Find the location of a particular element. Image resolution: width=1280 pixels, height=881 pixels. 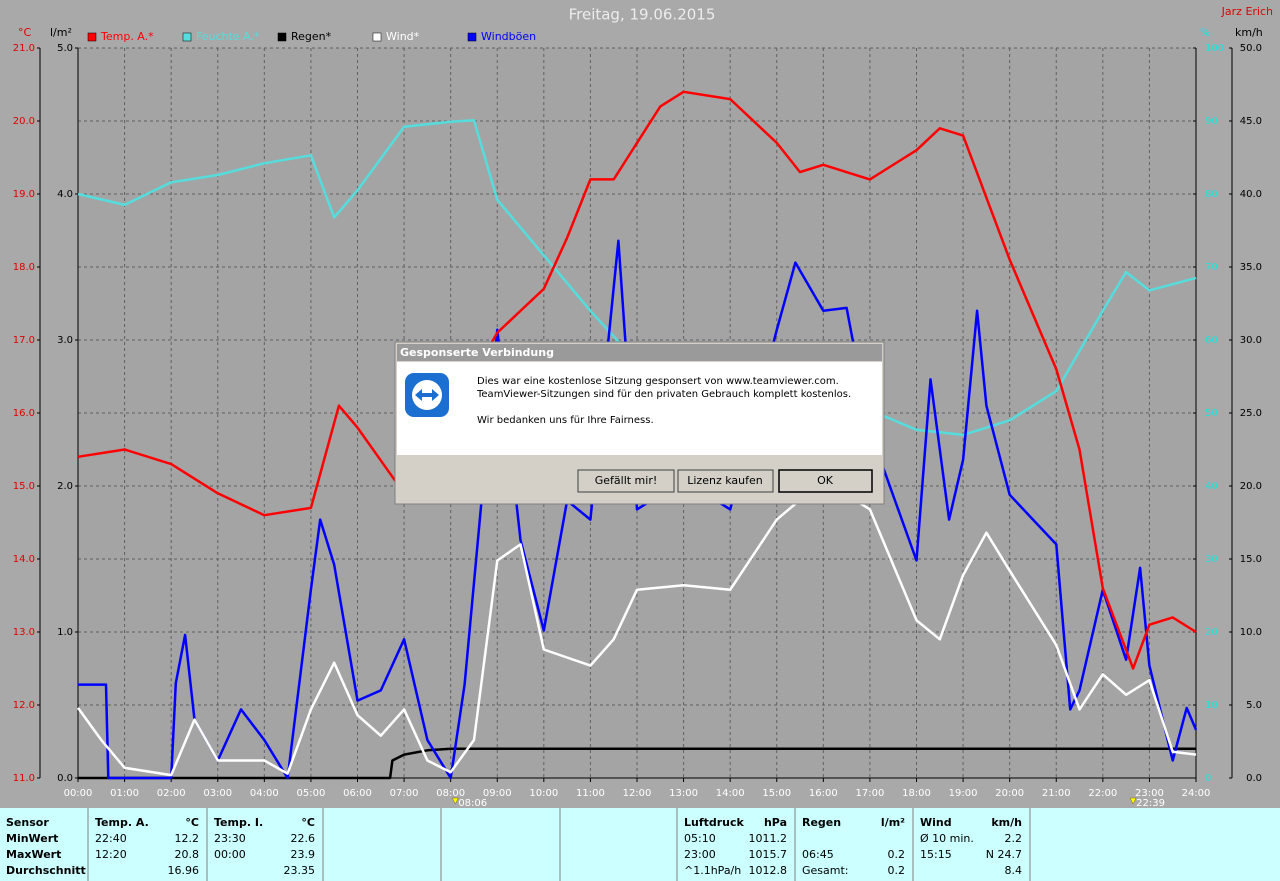

y-tick-label: 17.0 is located at coordinates (24, 340).